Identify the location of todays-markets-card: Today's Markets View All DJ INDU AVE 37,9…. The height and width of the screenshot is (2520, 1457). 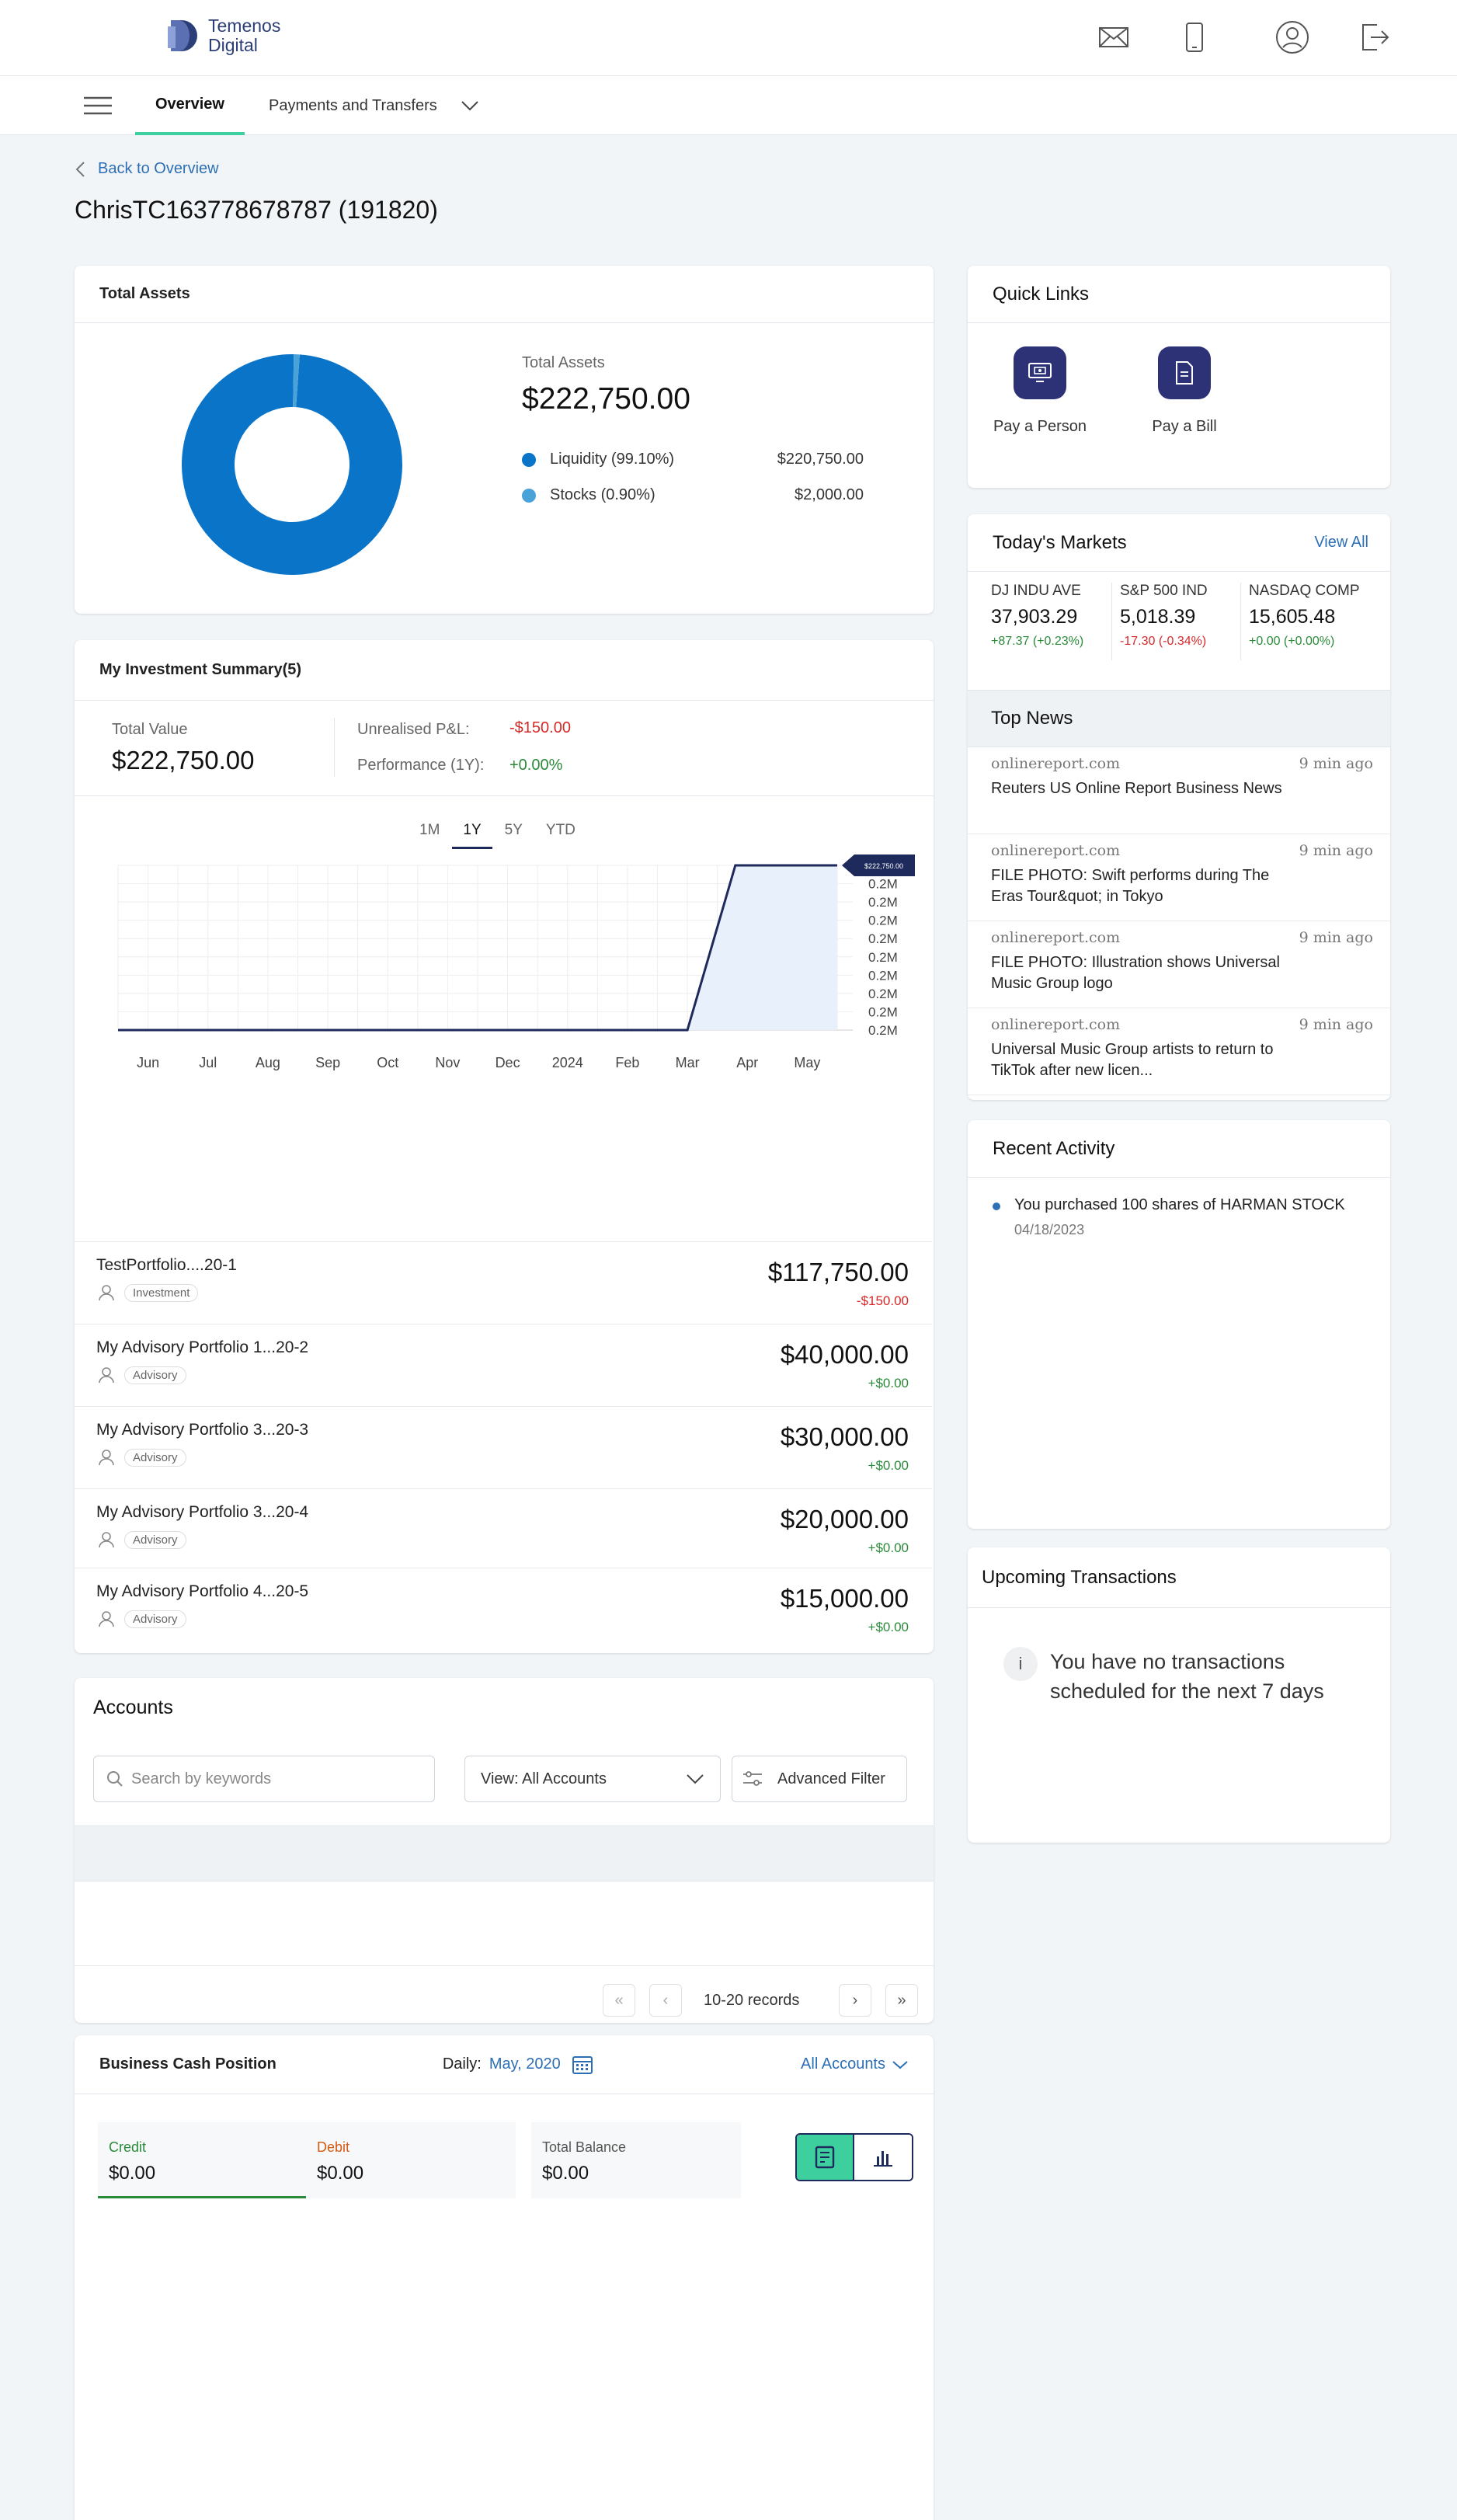
(1179, 807).